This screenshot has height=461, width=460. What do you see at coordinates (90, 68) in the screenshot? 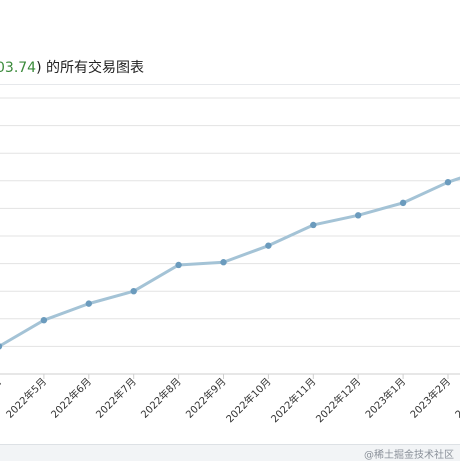
I see `title-suffix: ) 的所有交易图表` at bounding box center [90, 68].